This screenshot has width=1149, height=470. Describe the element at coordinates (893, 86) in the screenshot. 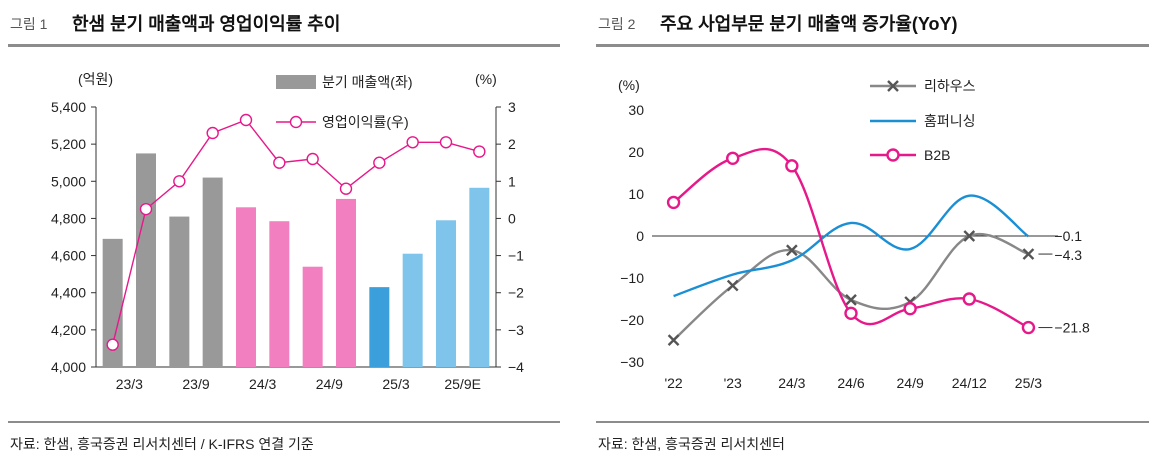

I see `legend-rehouse-marker` at that location.